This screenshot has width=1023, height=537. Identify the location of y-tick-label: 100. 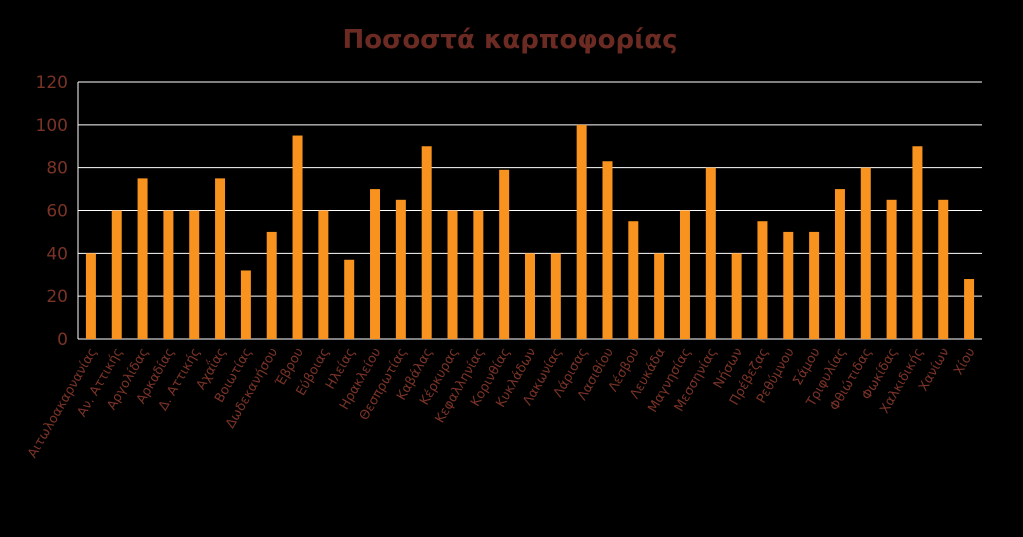
(52, 126).